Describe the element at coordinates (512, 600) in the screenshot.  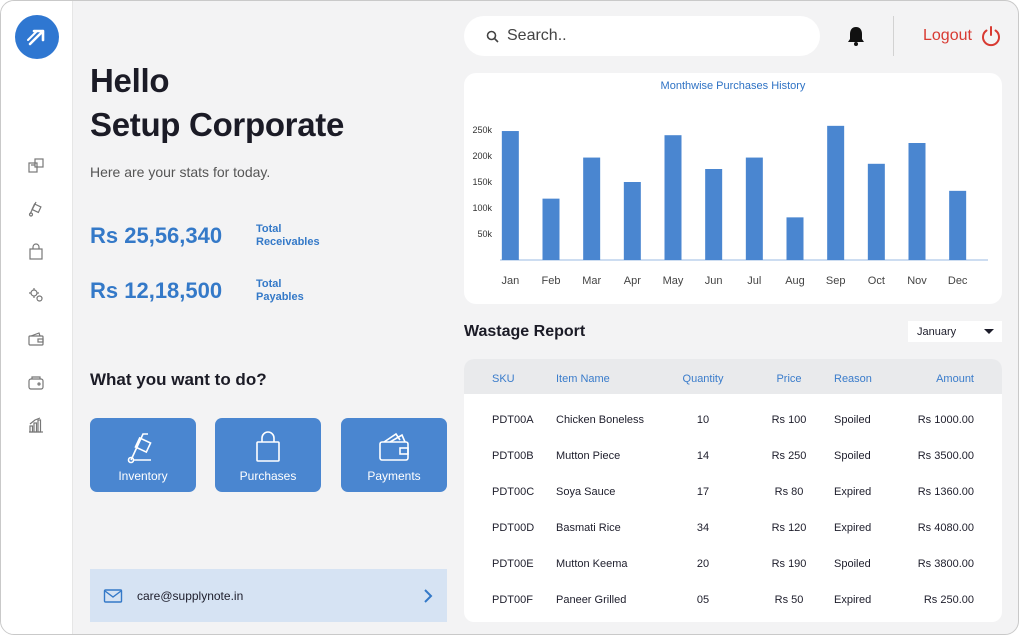
I see `table-cell: PDT00F` at that location.